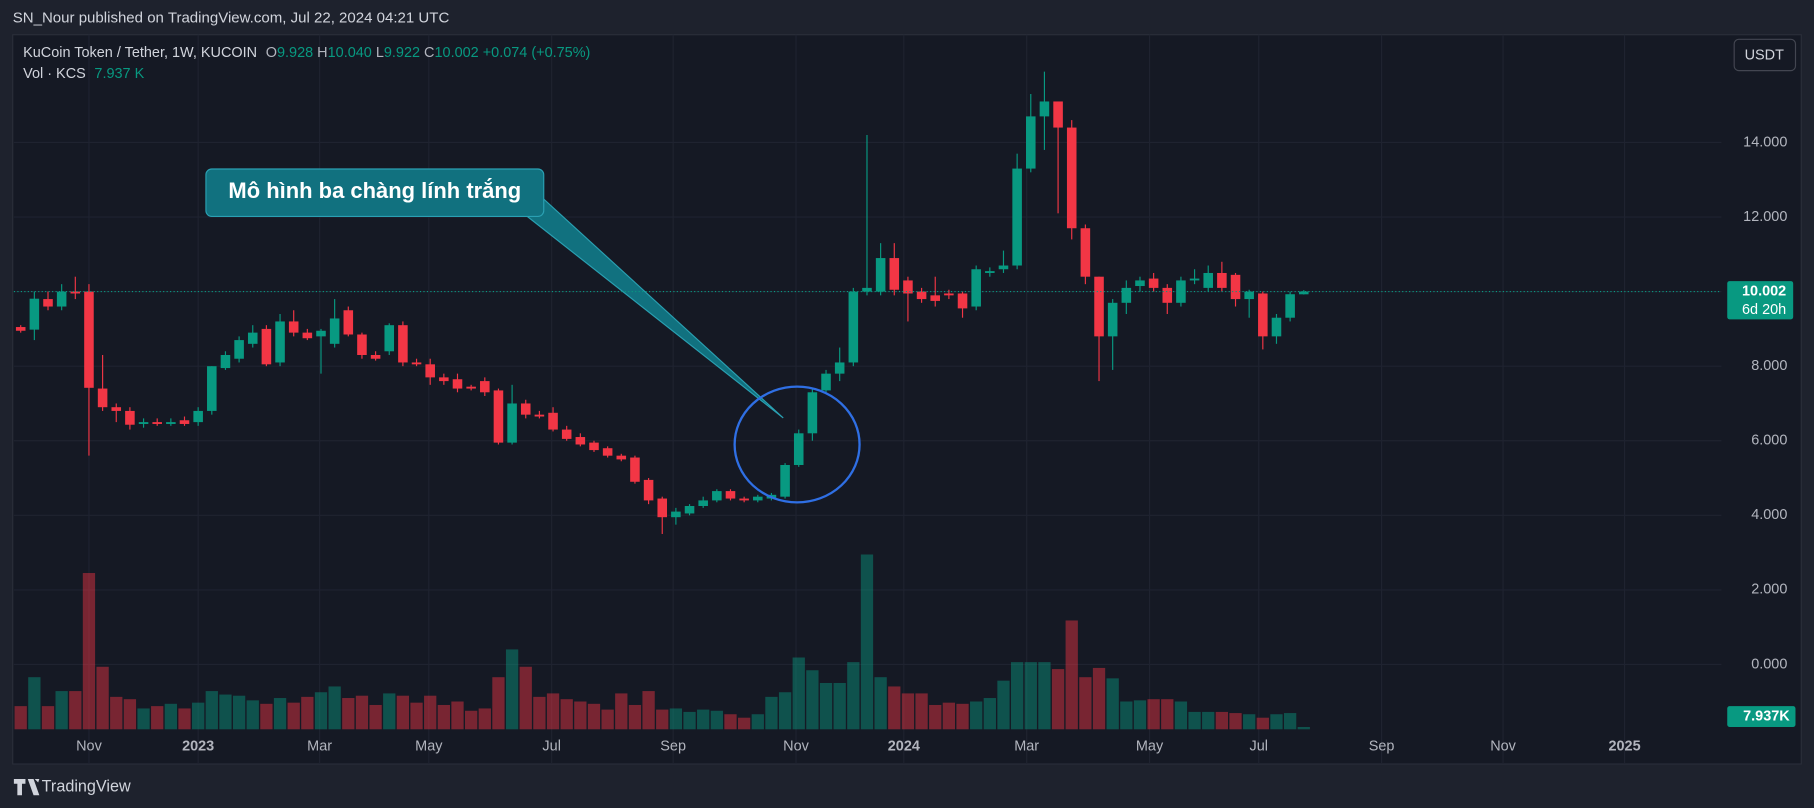 This screenshot has width=1814, height=808. I want to click on currency-button, so click(1765, 55).